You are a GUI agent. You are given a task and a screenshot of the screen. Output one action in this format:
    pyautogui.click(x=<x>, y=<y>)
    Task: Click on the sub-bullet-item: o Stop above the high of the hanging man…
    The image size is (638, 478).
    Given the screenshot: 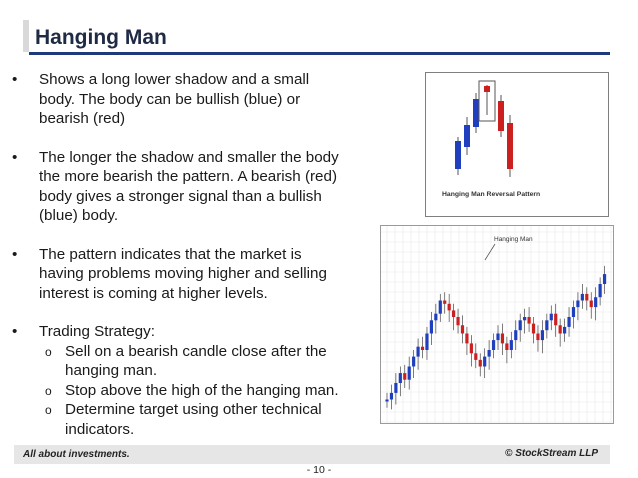 What is the action you would take?
    pyautogui.click(x=205, y=391)
    